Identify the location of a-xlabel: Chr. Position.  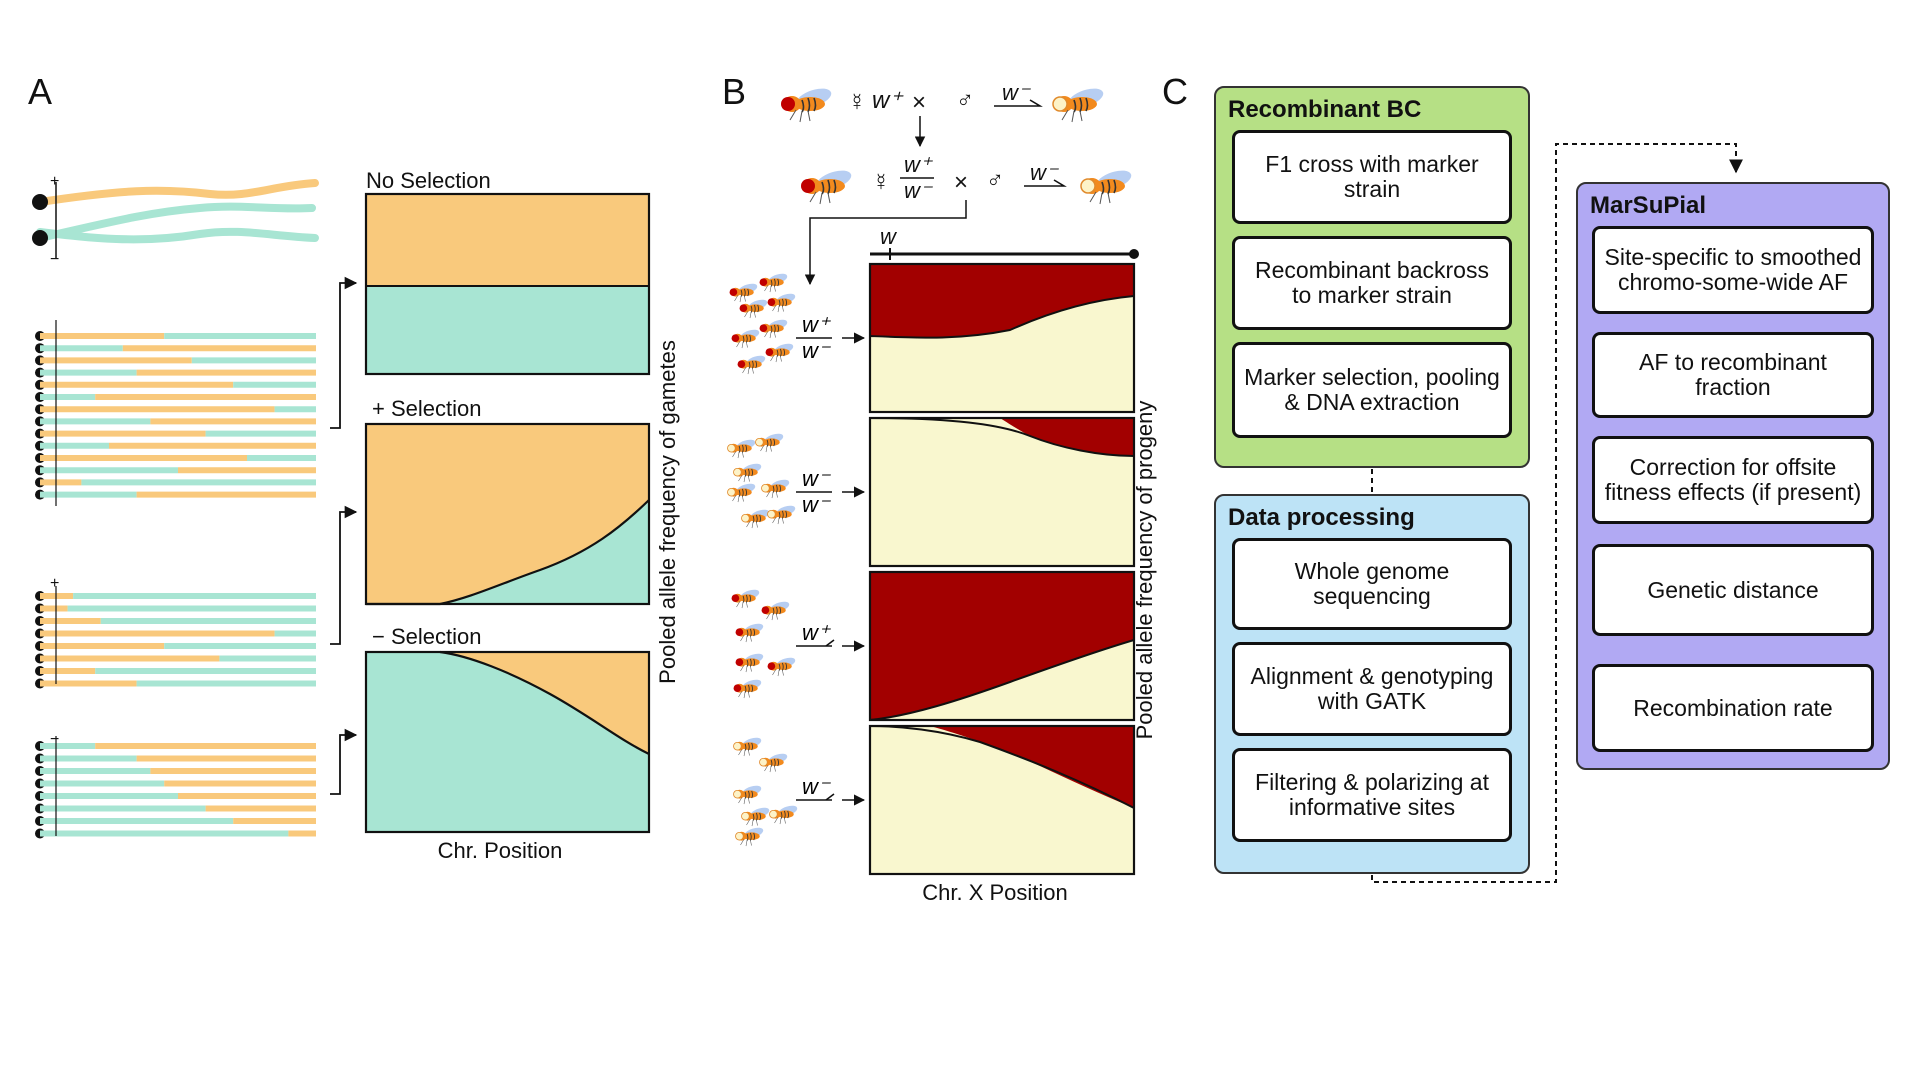
(500, 850).